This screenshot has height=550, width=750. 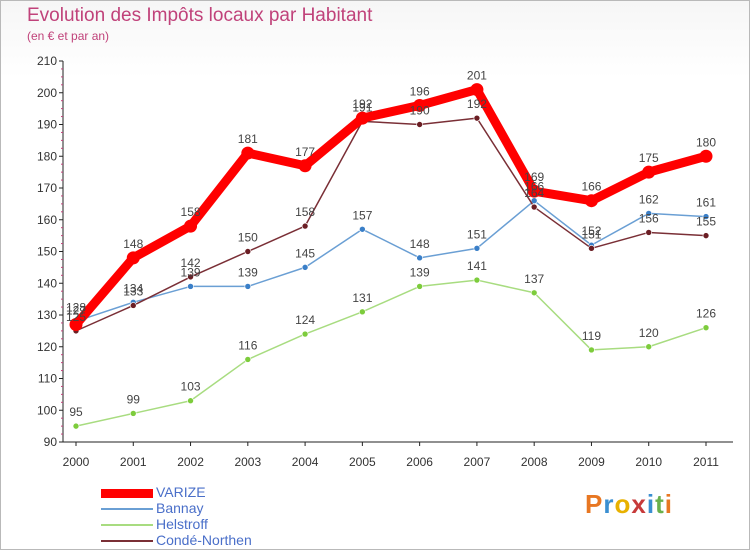 What do you see at coordinates (420, 91) in the screenshot?
I see `data-label-varize: 196` at bounding box center [420, 91].